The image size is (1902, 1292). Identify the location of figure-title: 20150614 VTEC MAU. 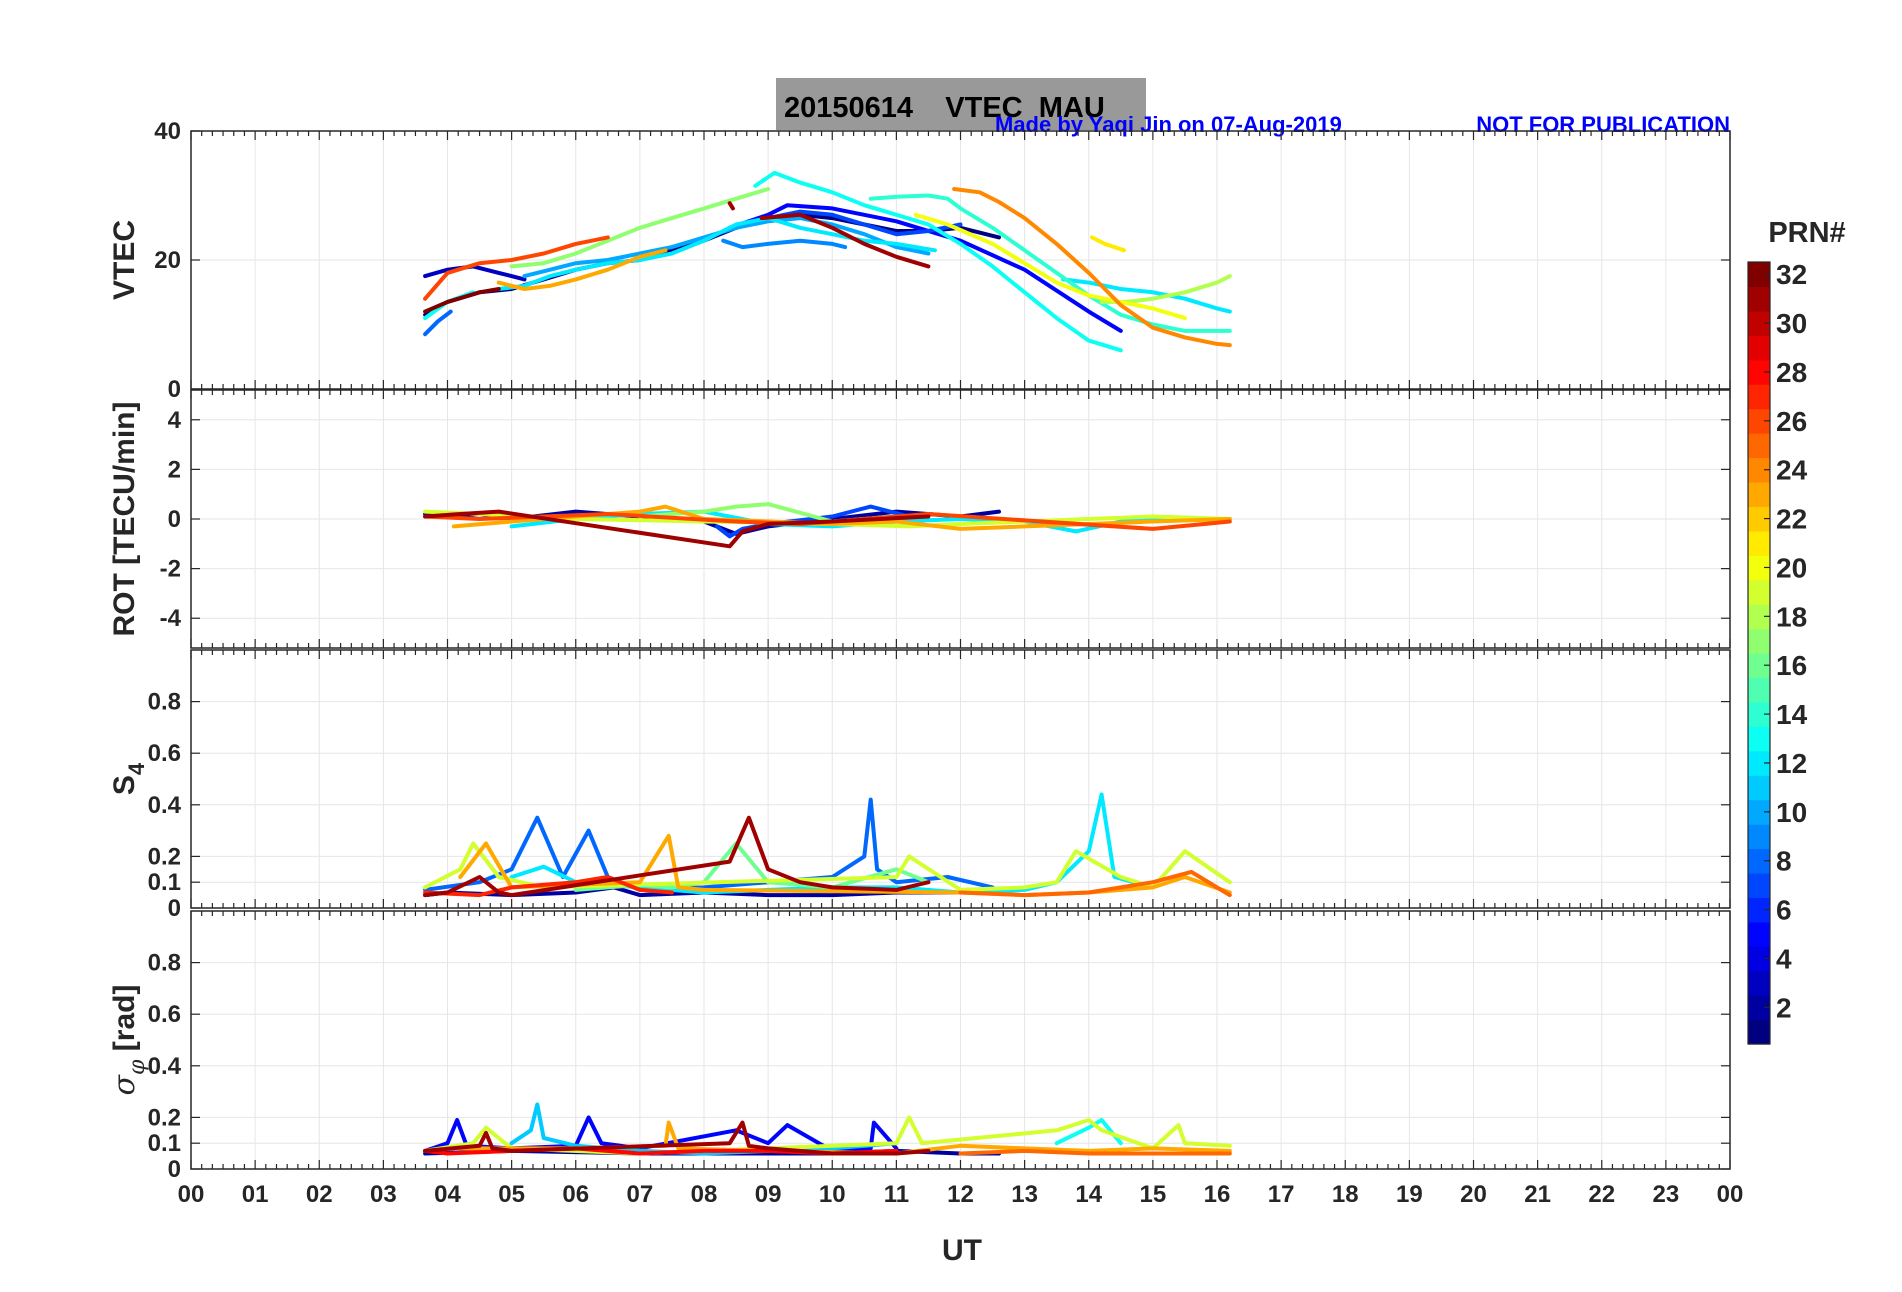
(944, 108).